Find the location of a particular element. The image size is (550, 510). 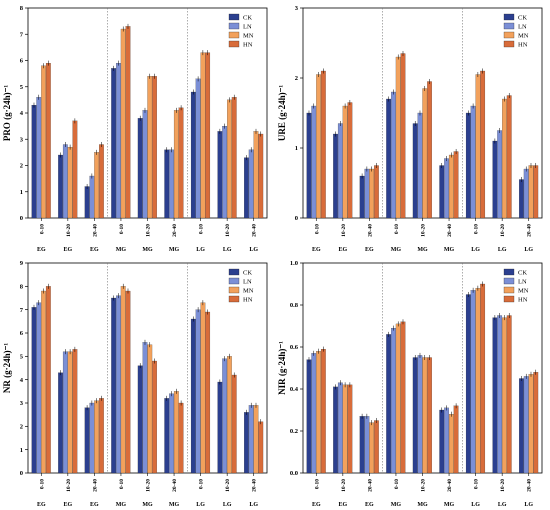

y-tick-label: 5 is located at coordinates (22, 87).